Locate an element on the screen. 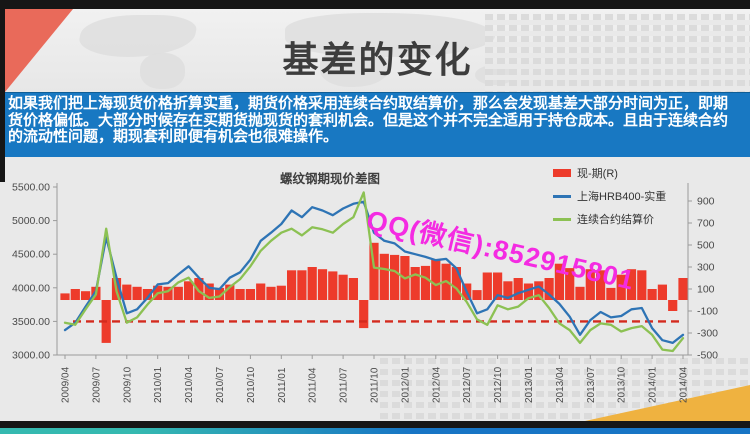 The image size is (750, 434). svg-text: 2011/10 is located at coordinates (375, 385).